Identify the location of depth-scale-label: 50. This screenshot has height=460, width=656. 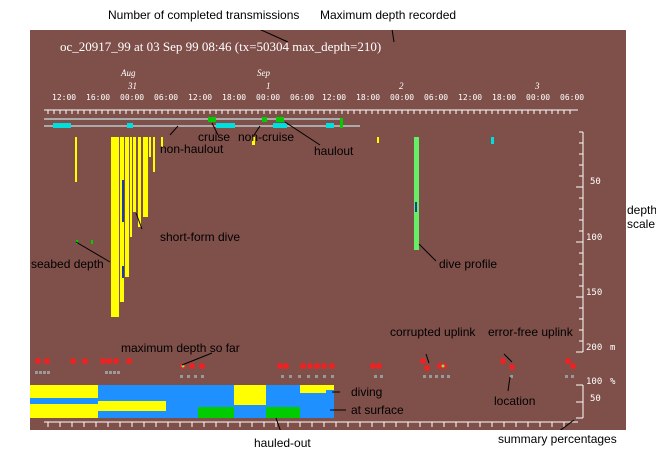
(595, 182).